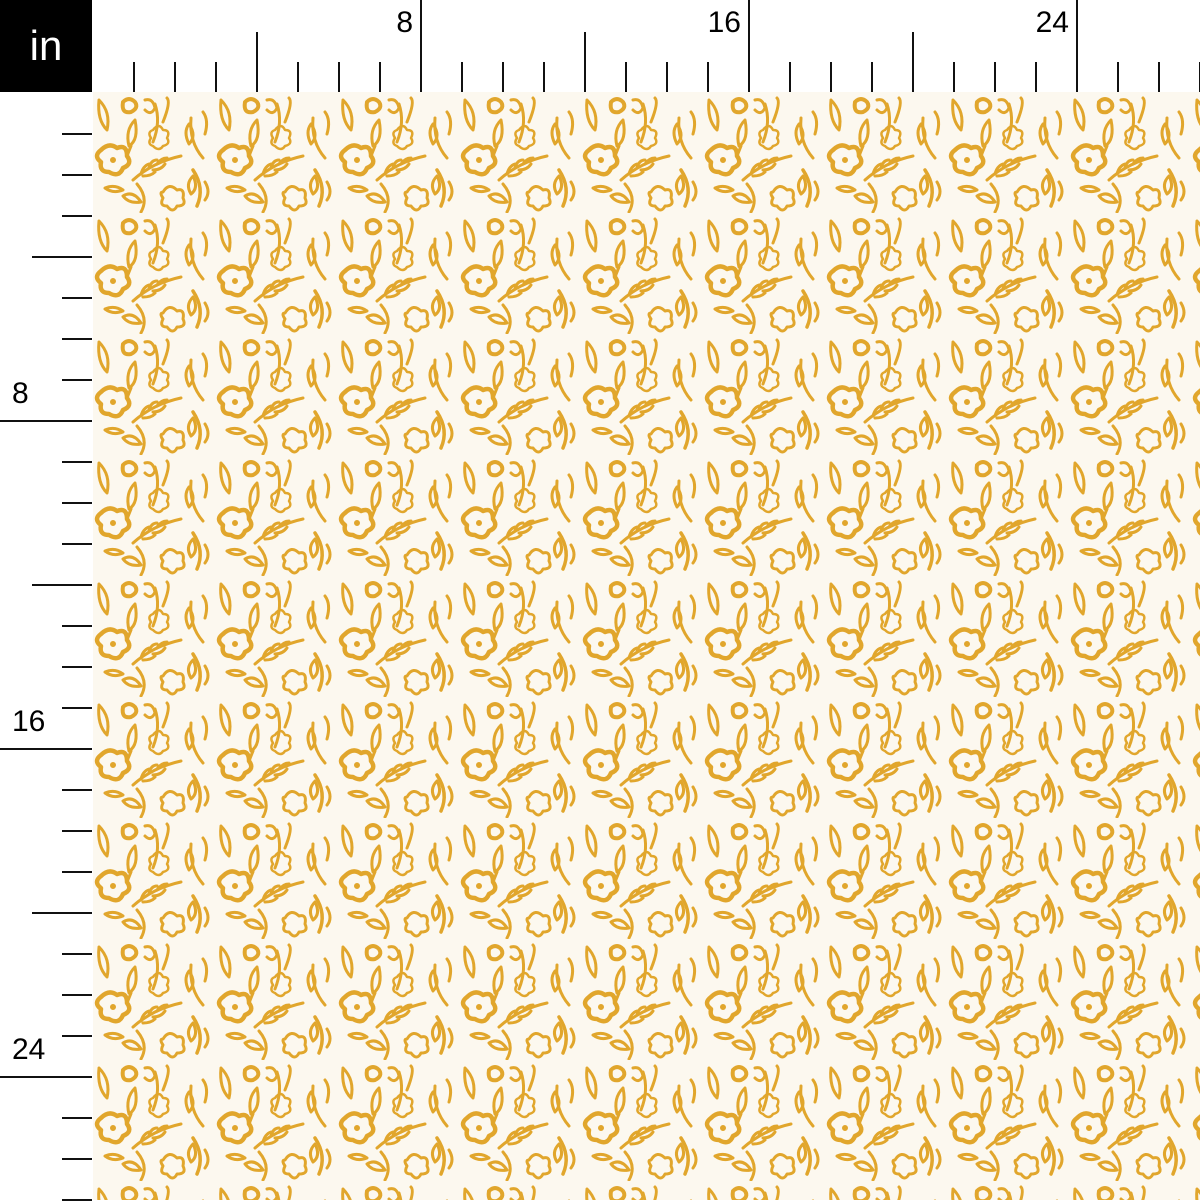 The width and height of the screenshot is (1200, 1201). Describe the element at coordinates (46, 46) in the screenshot. I see `unit-label: in` at that location.